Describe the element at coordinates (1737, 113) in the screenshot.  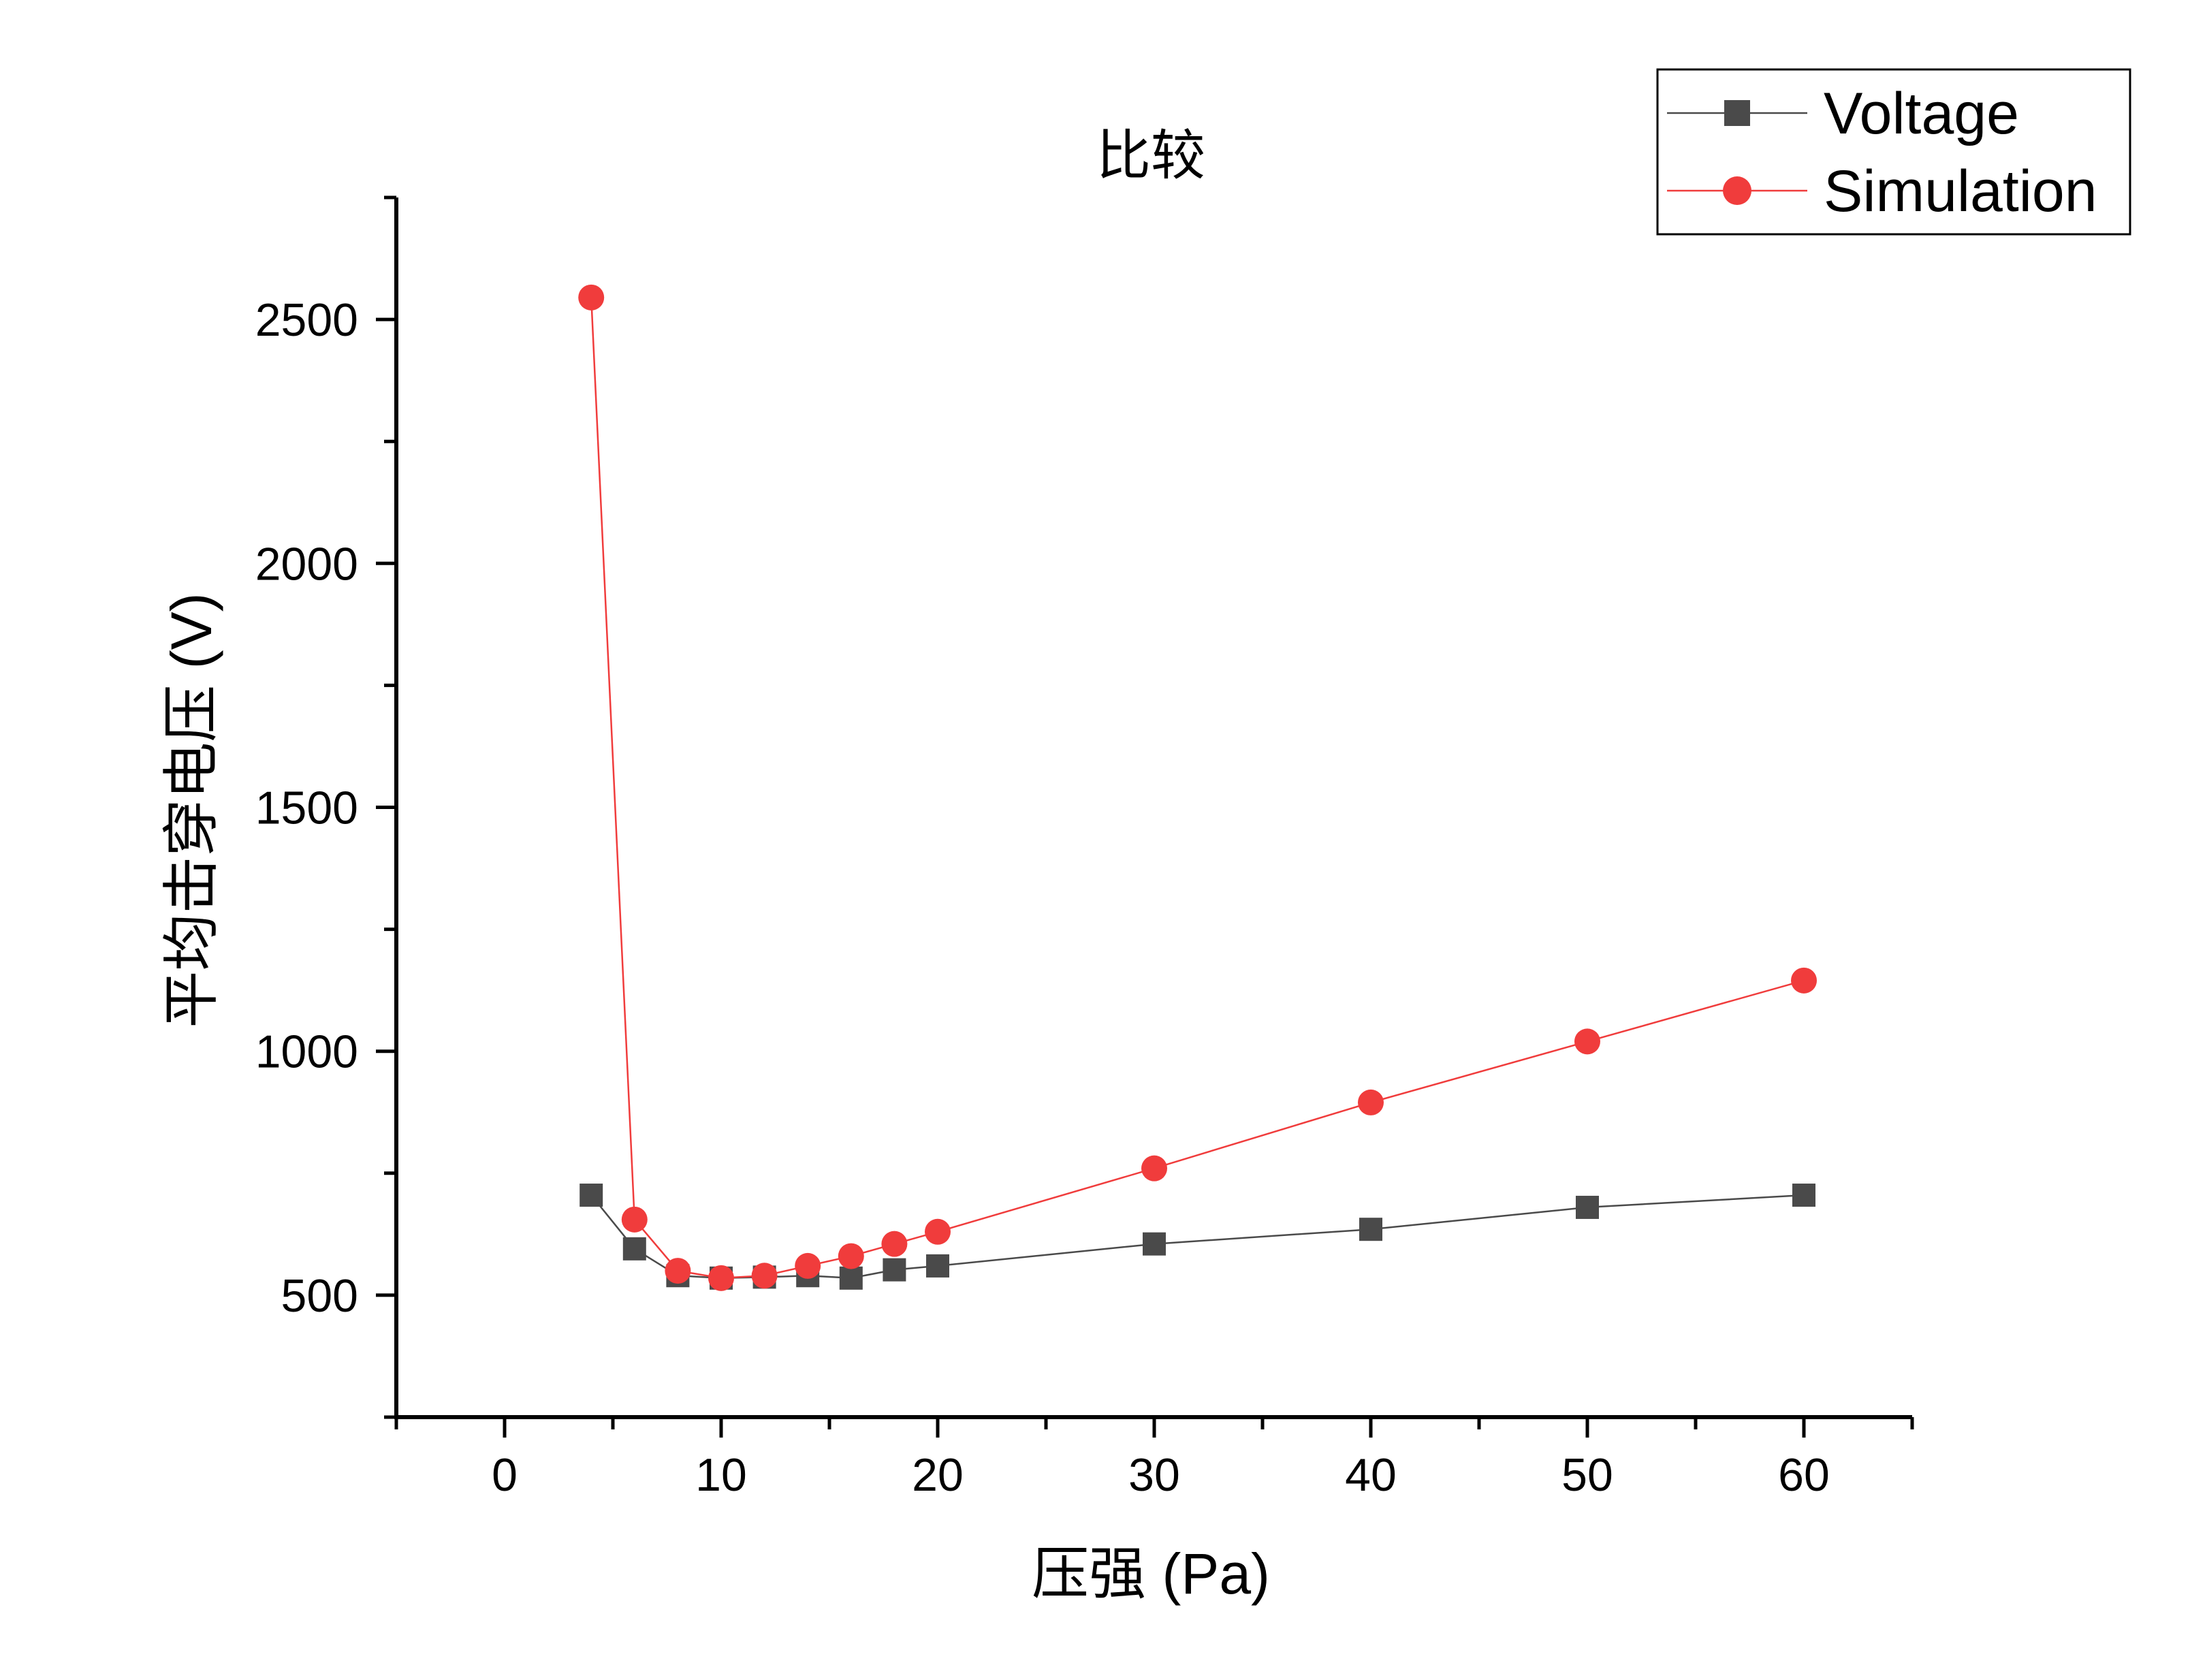
I see `legend-marker-square` at that location.